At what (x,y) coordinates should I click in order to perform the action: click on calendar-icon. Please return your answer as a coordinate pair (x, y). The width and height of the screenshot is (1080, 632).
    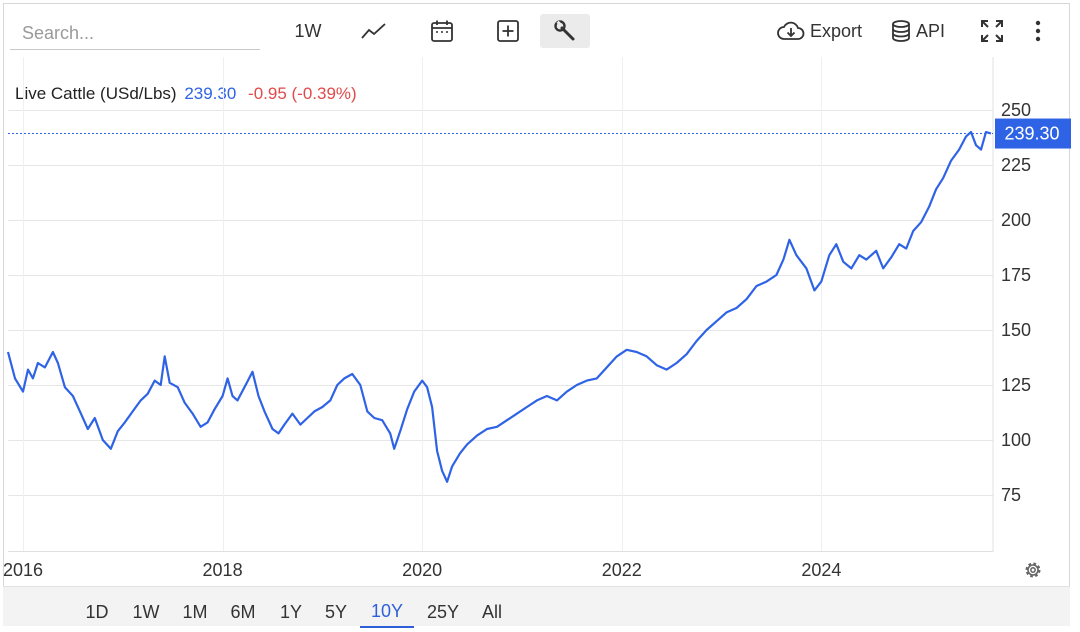
    Looking at the image, I should click on (442, 31).